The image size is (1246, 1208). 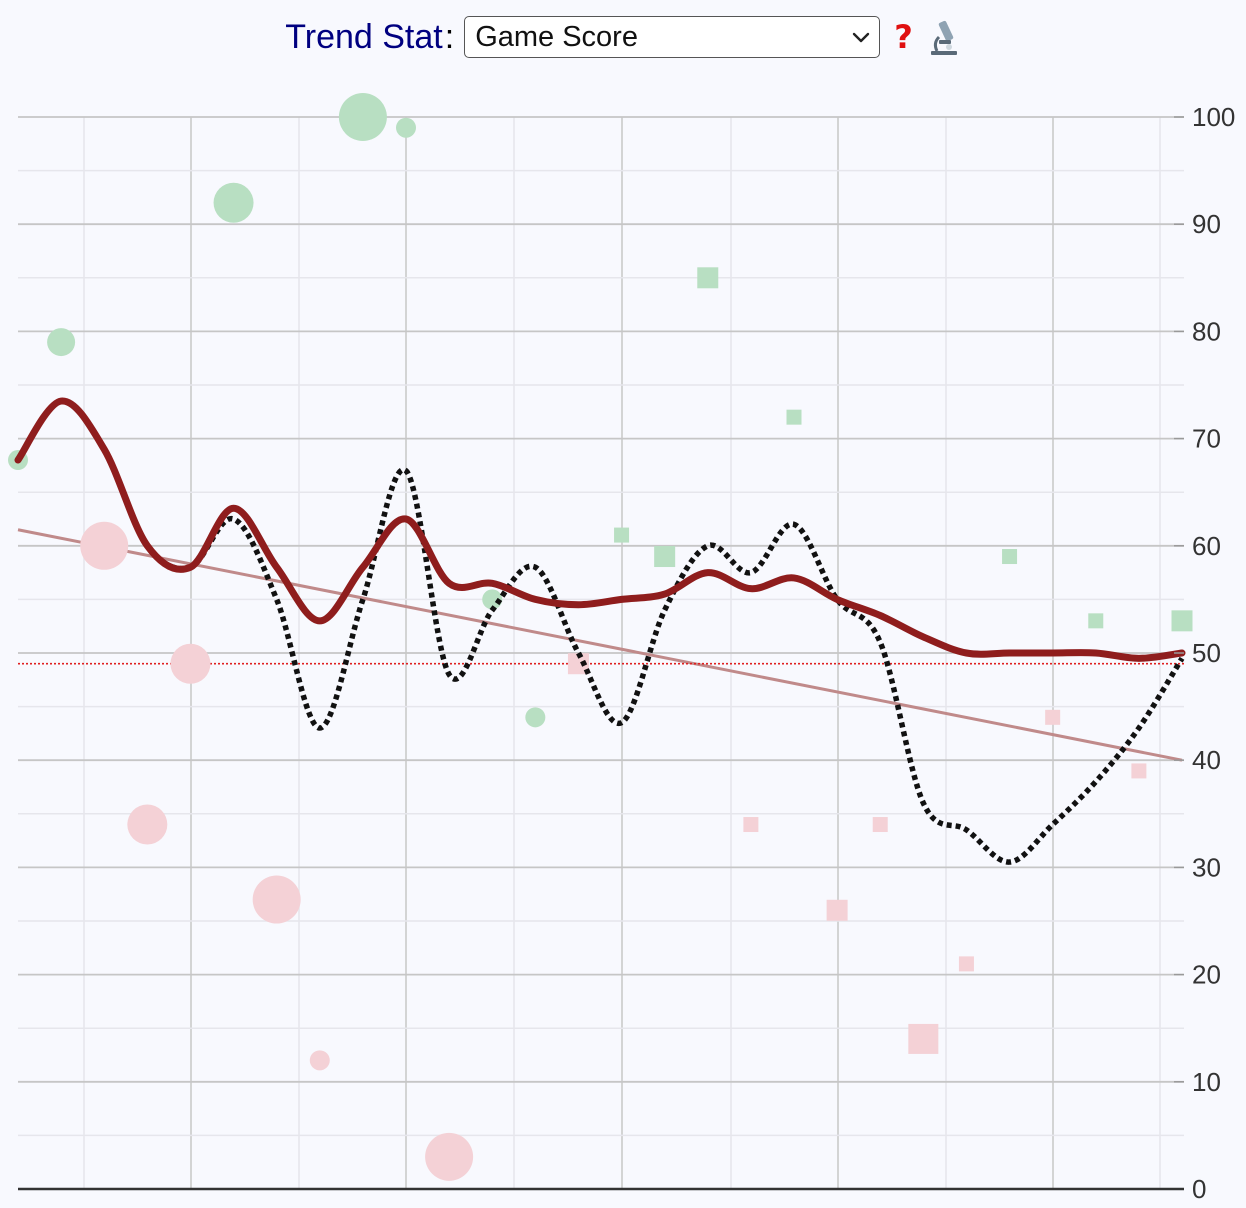 I want to click on y-tick-label: 70, so click(x=1206, y=439).